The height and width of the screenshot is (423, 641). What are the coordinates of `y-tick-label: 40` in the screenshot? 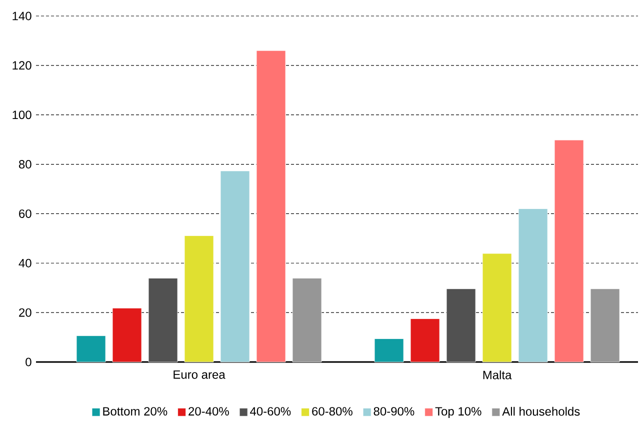 It's located at (25, 263).